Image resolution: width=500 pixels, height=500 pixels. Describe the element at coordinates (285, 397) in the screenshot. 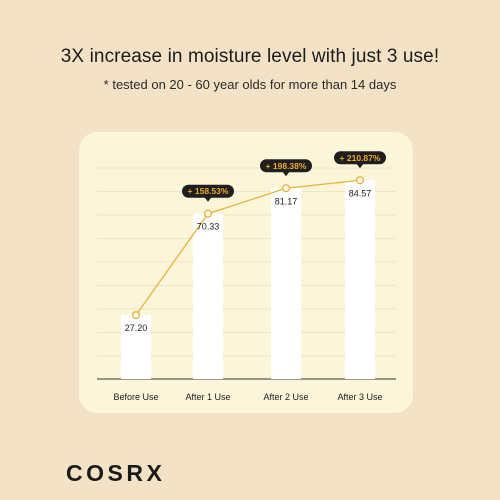

I see `x-tick-label: After 2 Use` at that location.